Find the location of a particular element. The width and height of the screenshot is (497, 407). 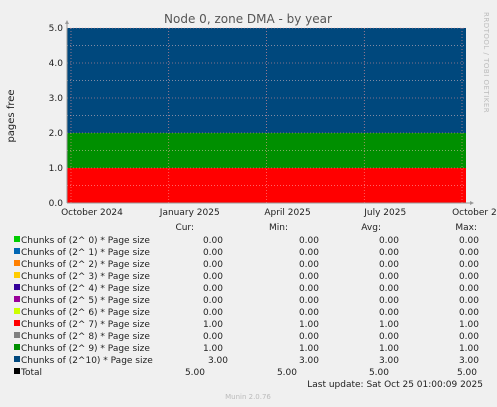

legend-label: Chunks of (2^ 9) * Page size is located at coordinates (85, 349).